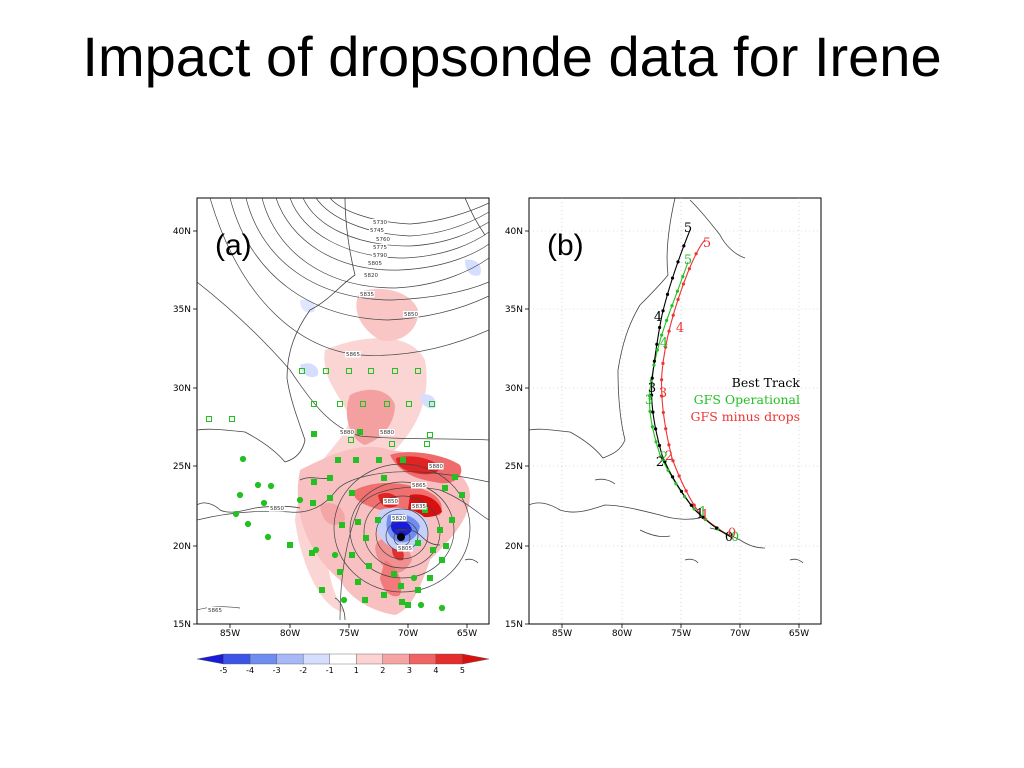 Image resolution: width=1024 pixels, height=768 pixels. I want to click on colorbar-label: -2, so click(303, 670).